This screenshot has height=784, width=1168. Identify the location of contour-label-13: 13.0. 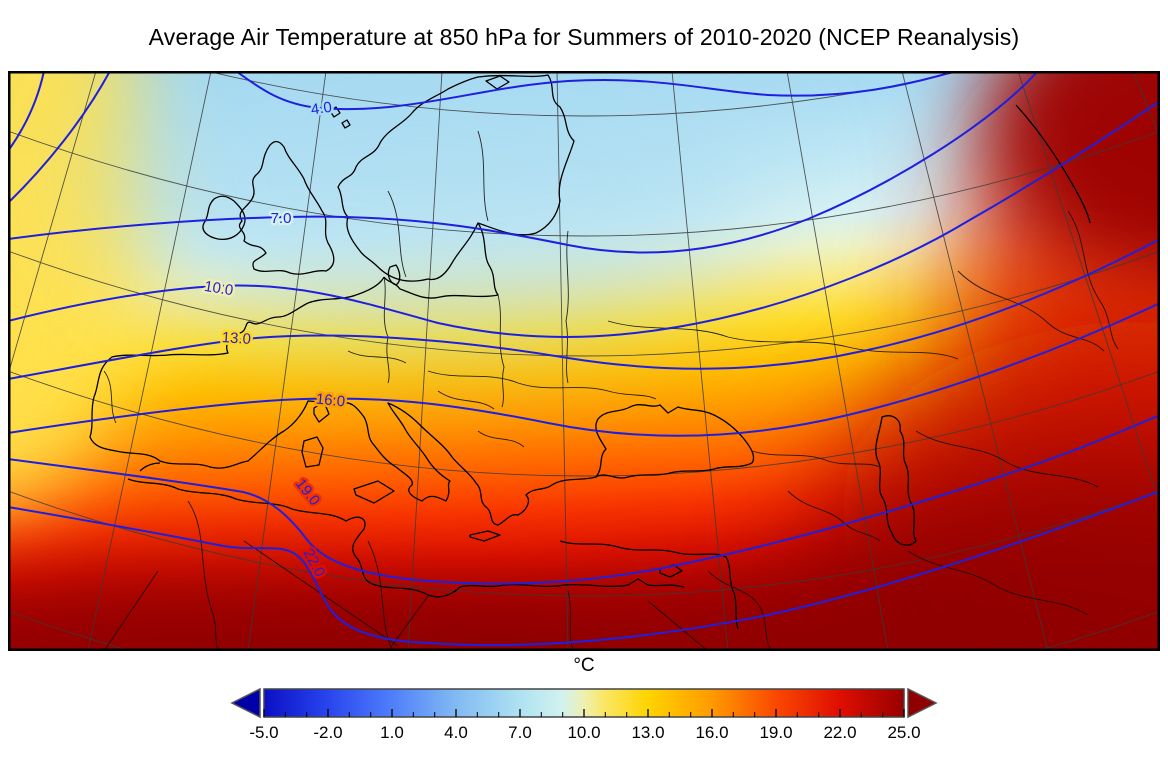
(236, 338).